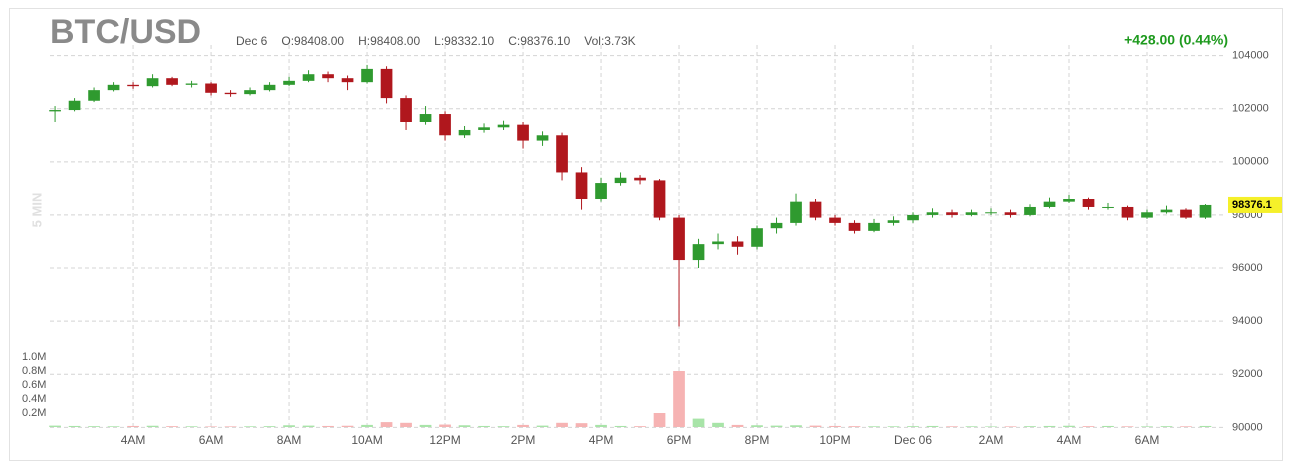  What do you see at coordinates (991, 440) in the screenshot?
I see `x-tick-label: 2AM` at bounding box center [991, 440].